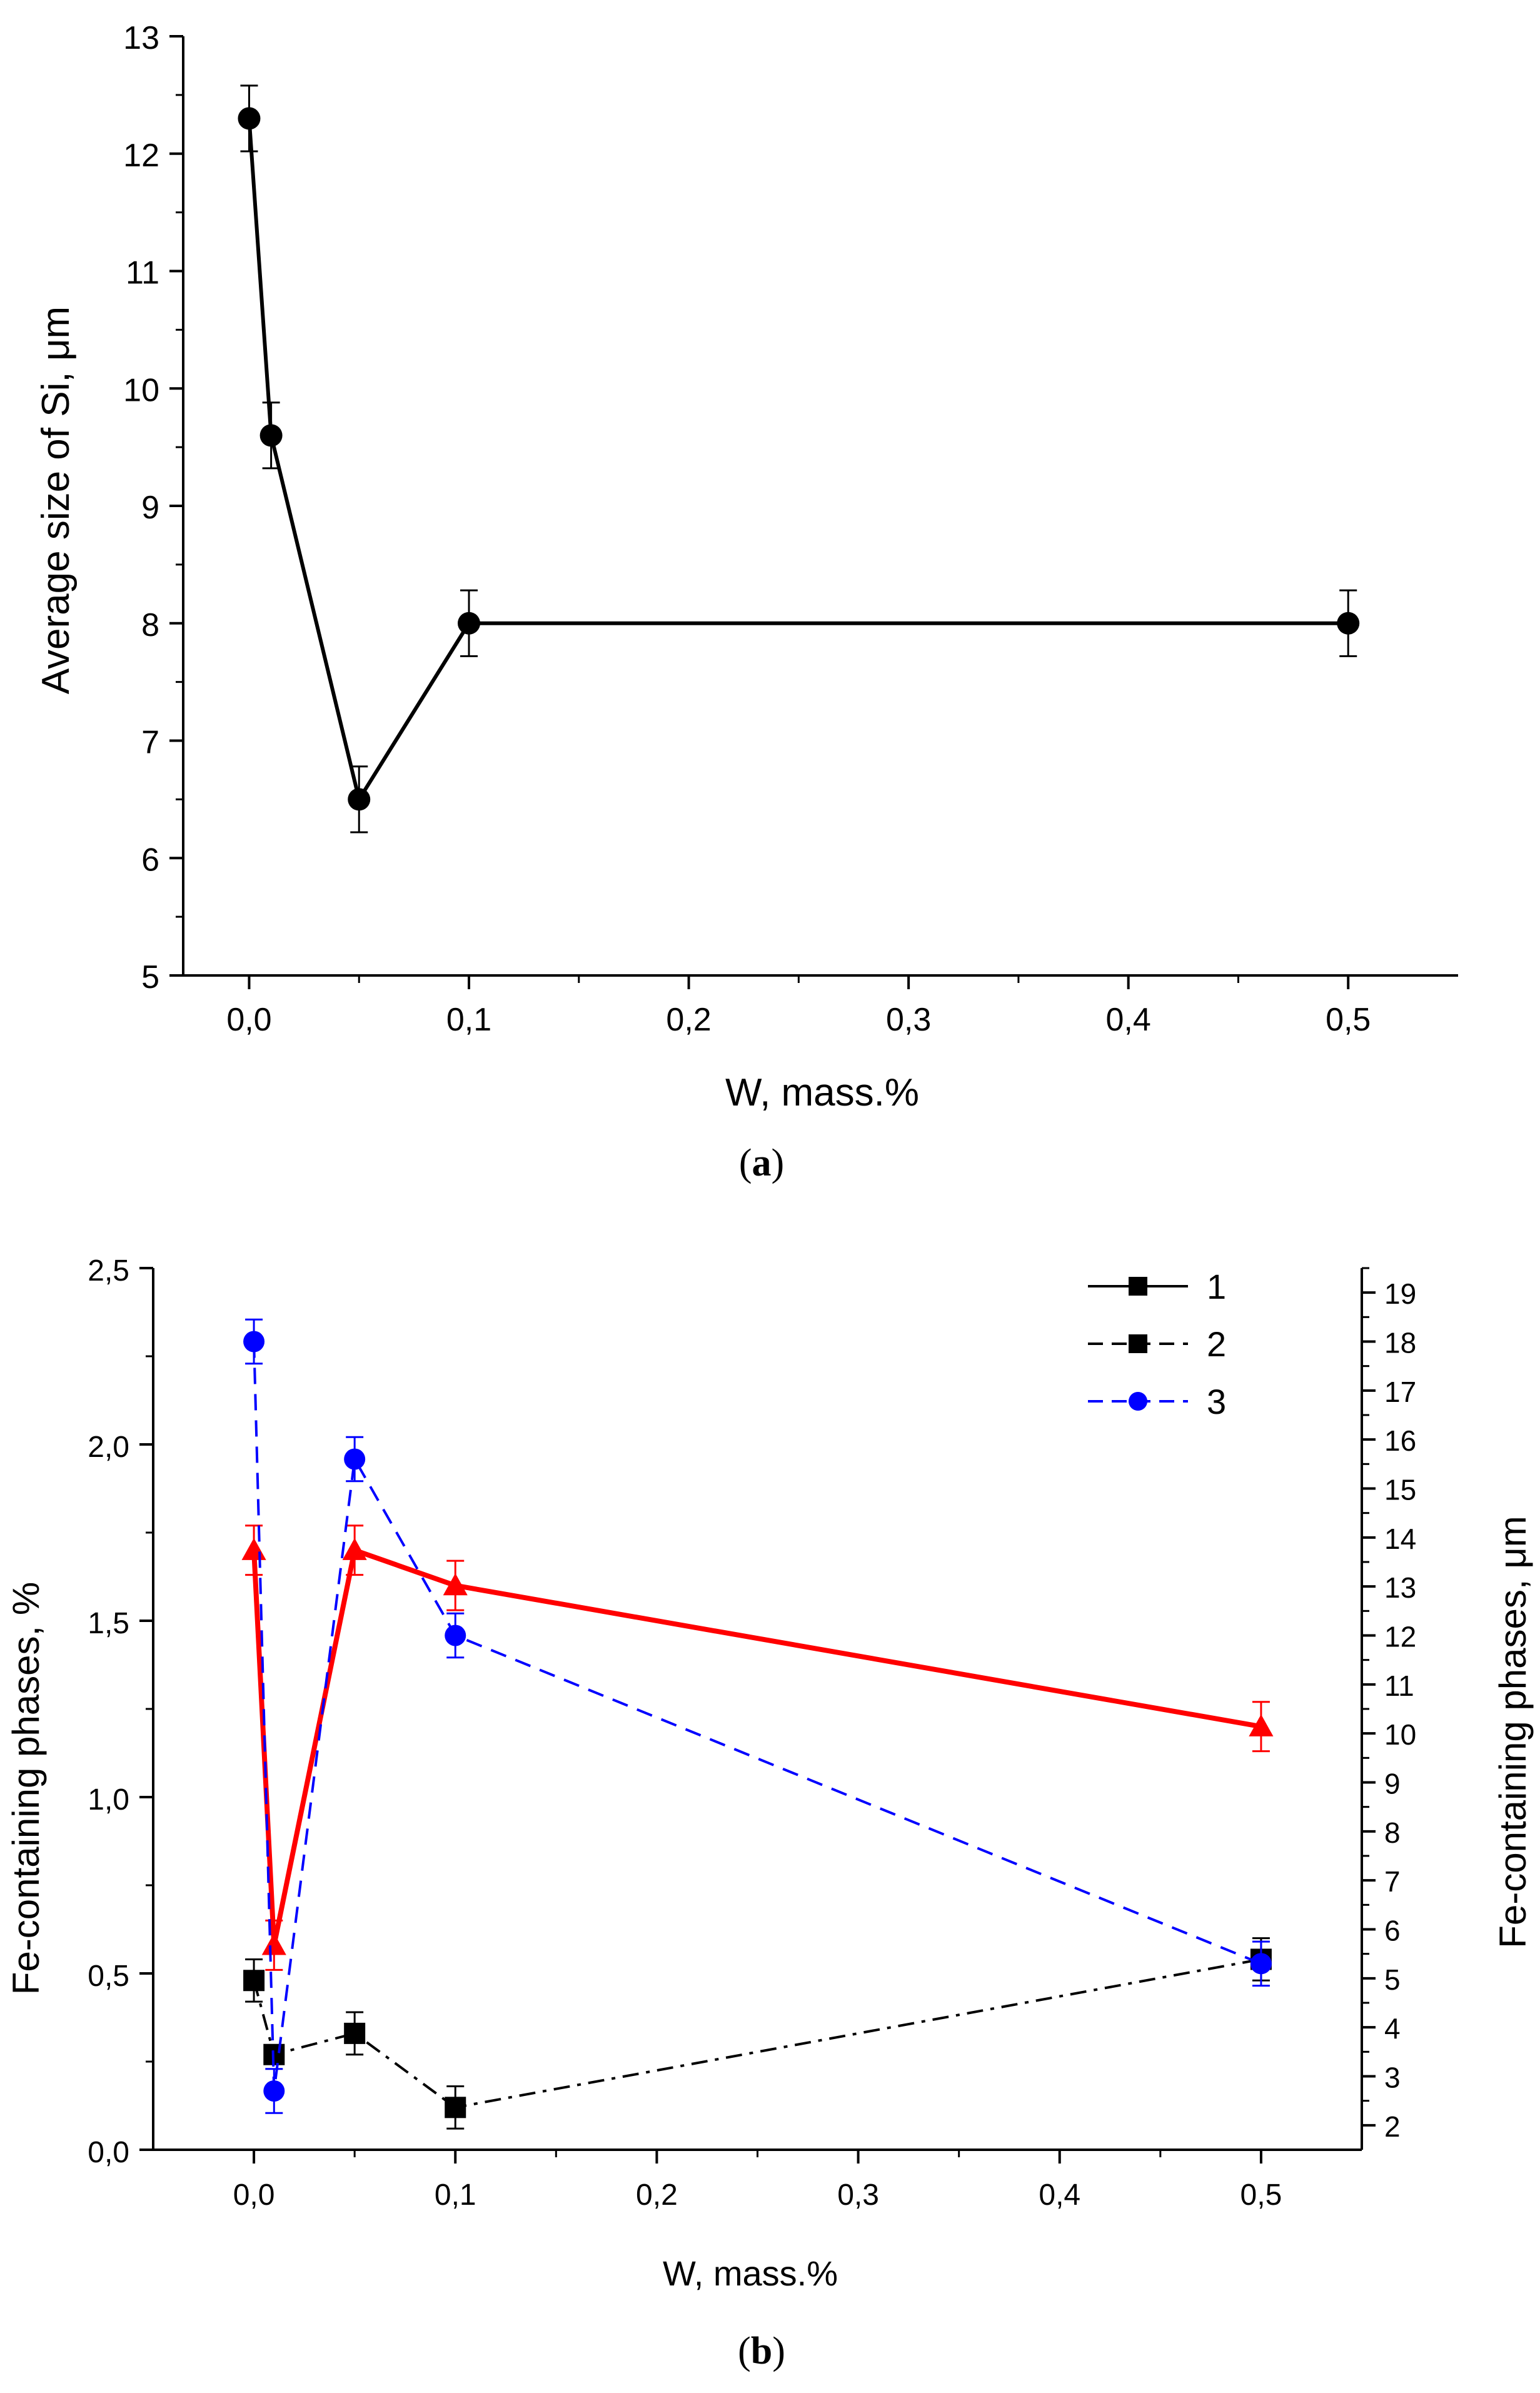 The width and height of the screenshot is (1540, 2393). Describe the element at coordinates (1513, 1732) in the screenshot. I see `chart-b-right-y-axis-label: Fe-containing phases, μm` at that location.